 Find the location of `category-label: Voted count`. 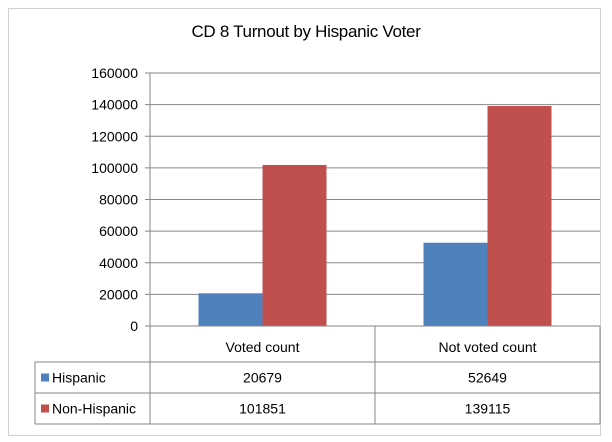

category-label: Voted count is located at coordinates (263, 347).